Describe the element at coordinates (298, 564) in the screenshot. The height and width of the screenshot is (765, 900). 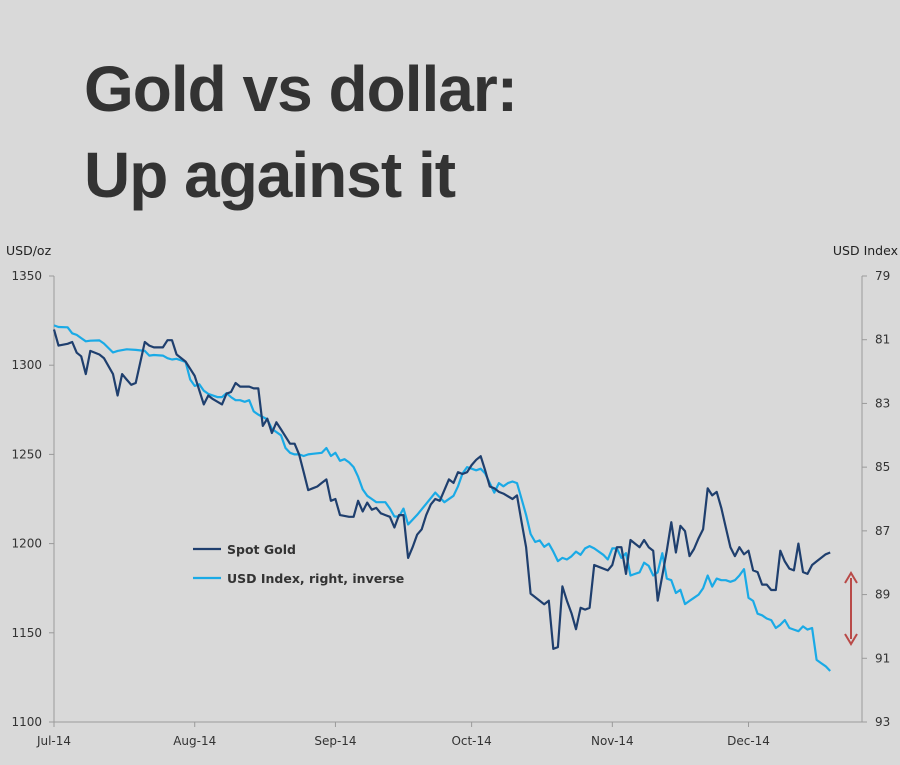
I see `legend: Spot Gold USD Index, right, inverse` at that location.